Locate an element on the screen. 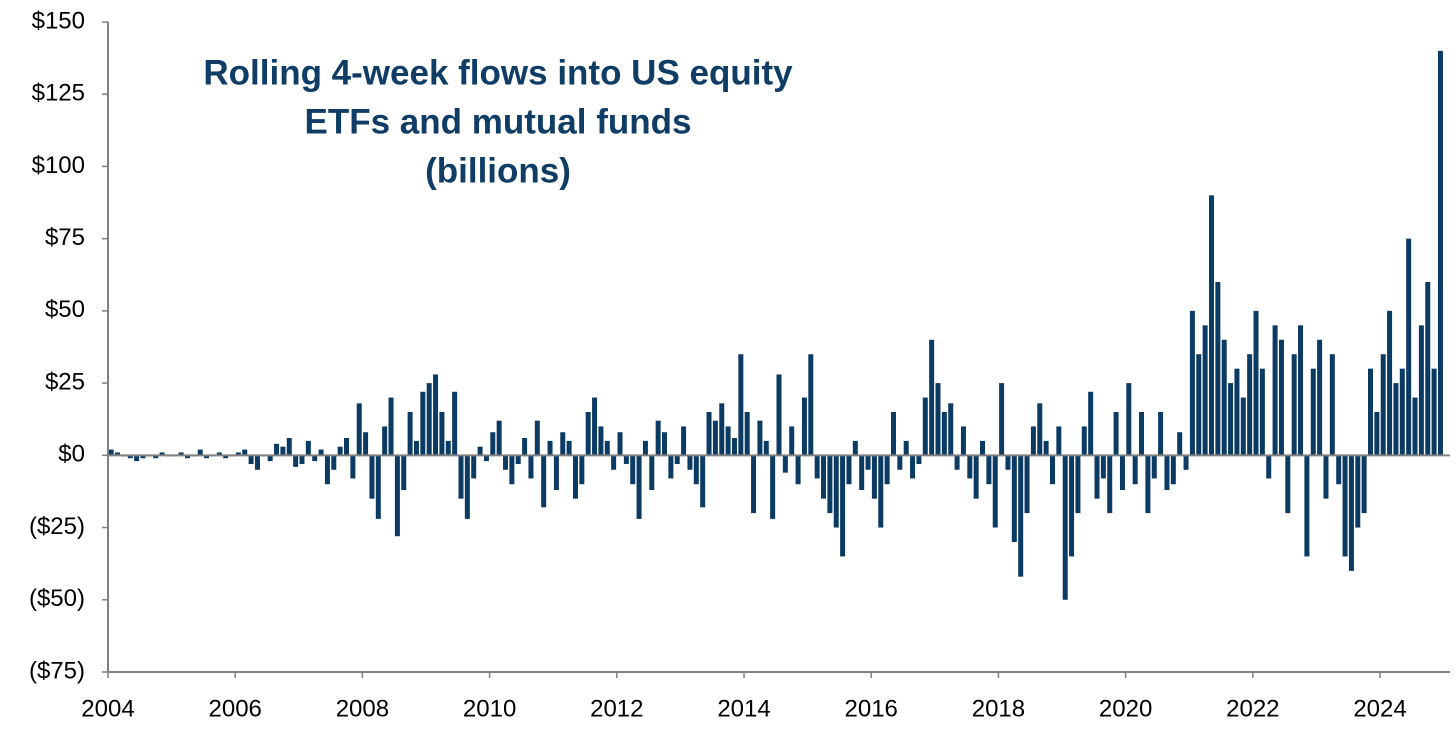 This screenshot has width=1456, height=738. y-tick-label: $125 is located at coordinates (58, 93).